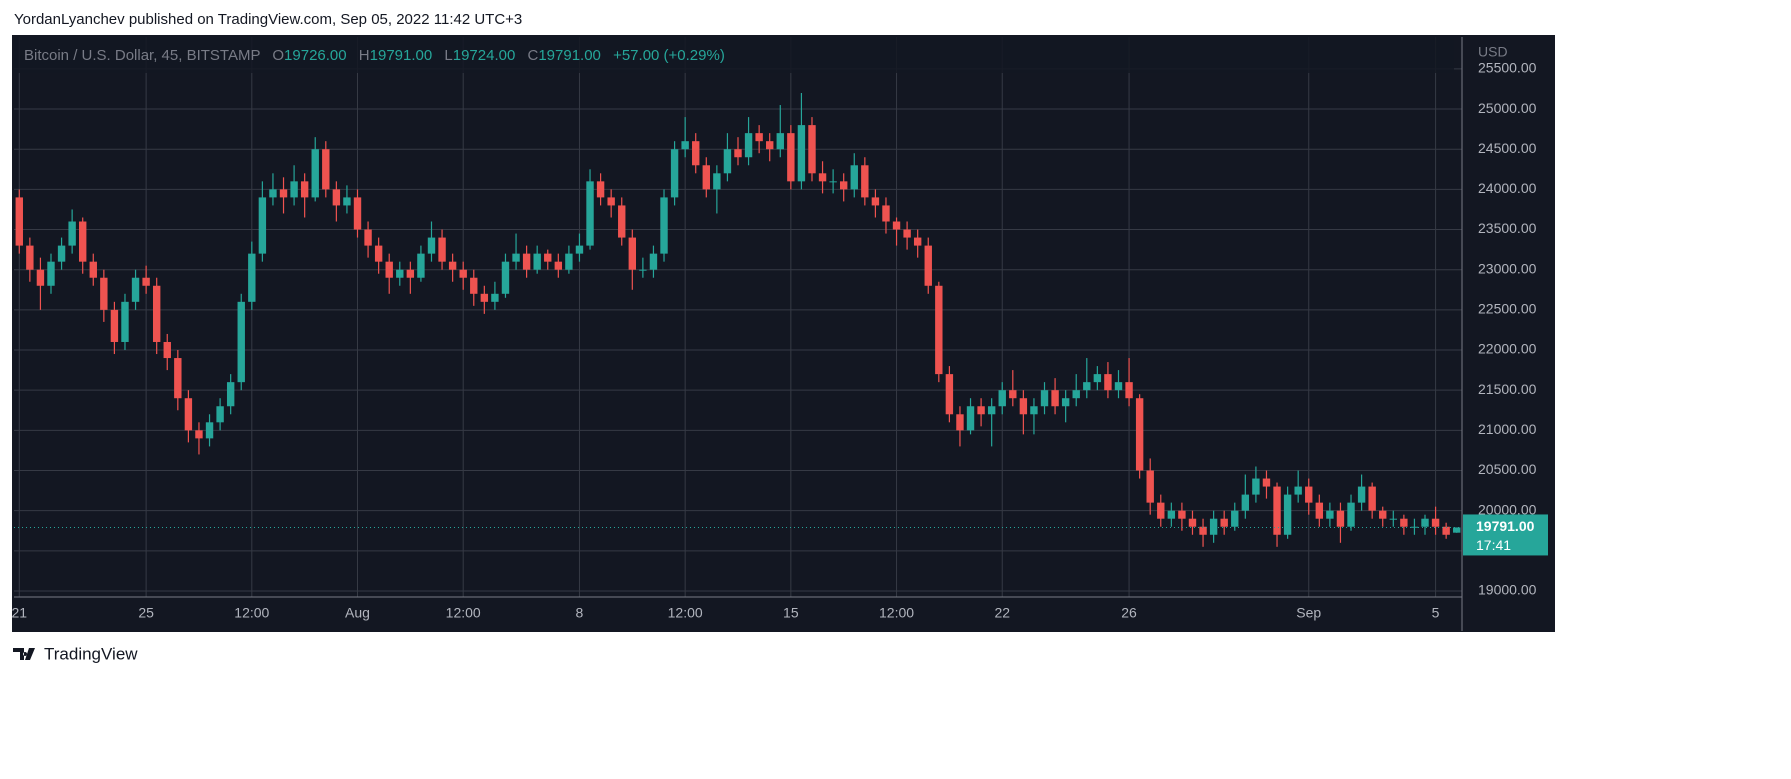 This screenshot has height=779, width=1791. What do you see at coordinates (364, 55) in the screenshot?
I see `high-tag: H` at bounding box center [364, 55].